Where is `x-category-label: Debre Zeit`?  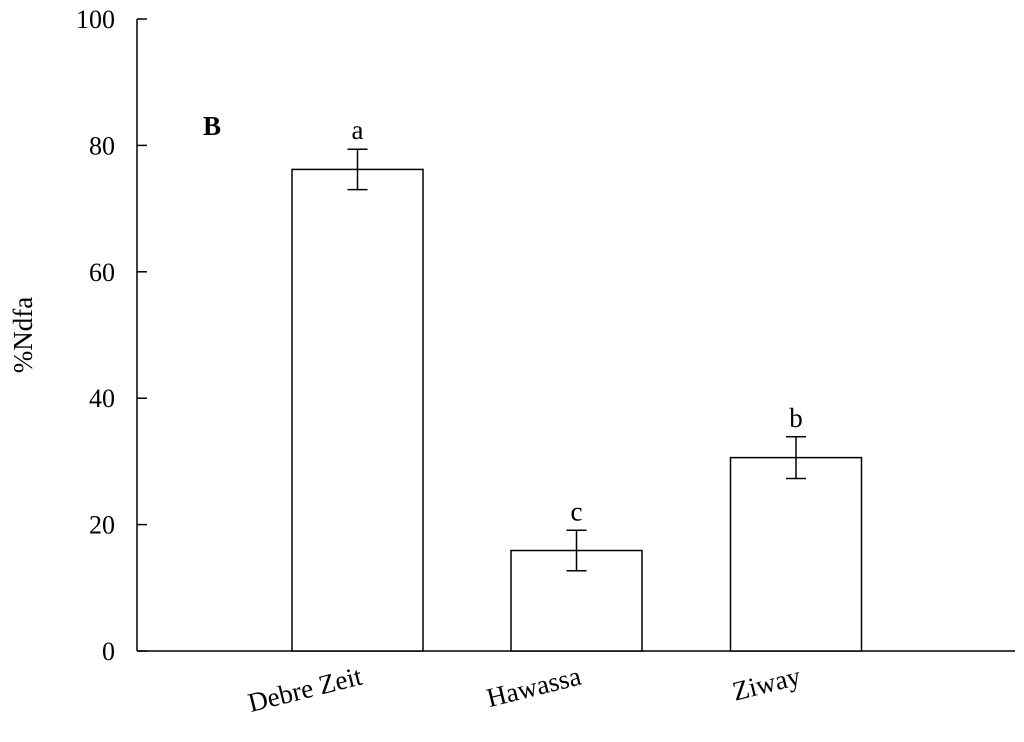
x-category-label: Debre Zeit is located at coordinates (305, 689).